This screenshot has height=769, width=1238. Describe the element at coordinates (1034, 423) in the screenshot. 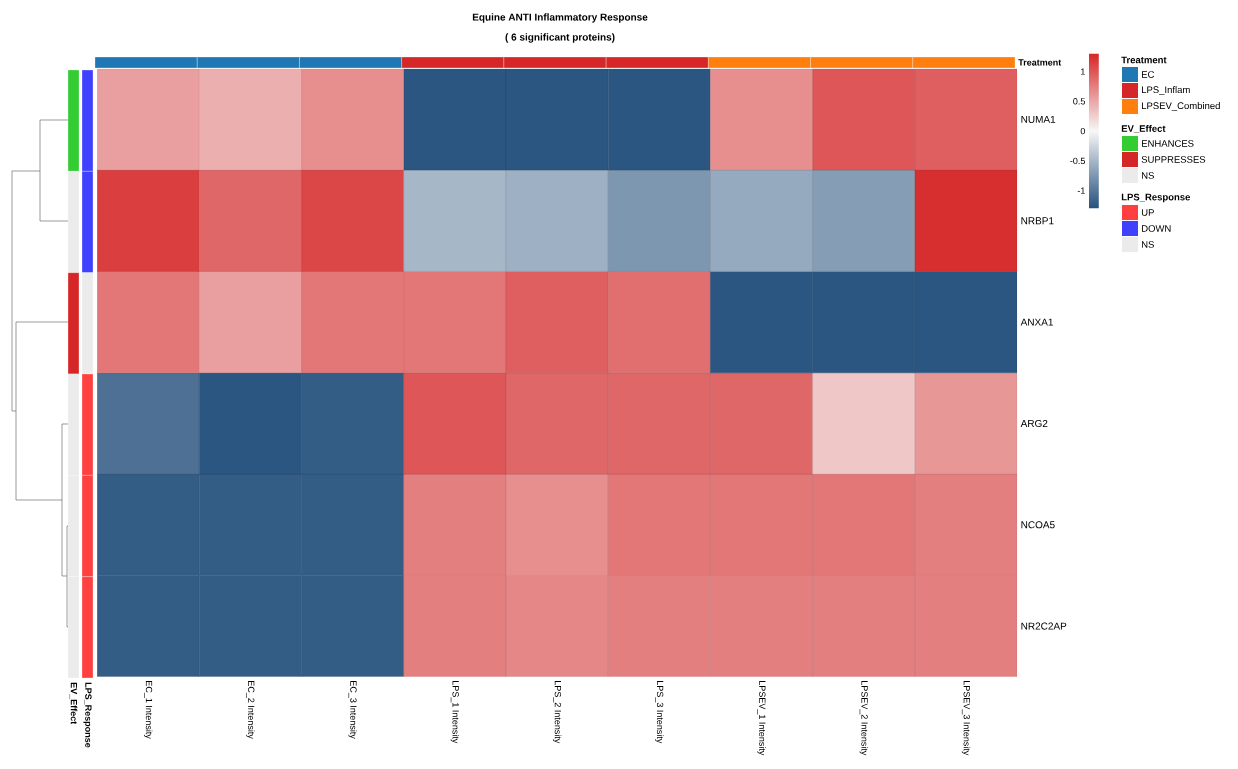

I see `y-tick-label: ARG2` at that location.